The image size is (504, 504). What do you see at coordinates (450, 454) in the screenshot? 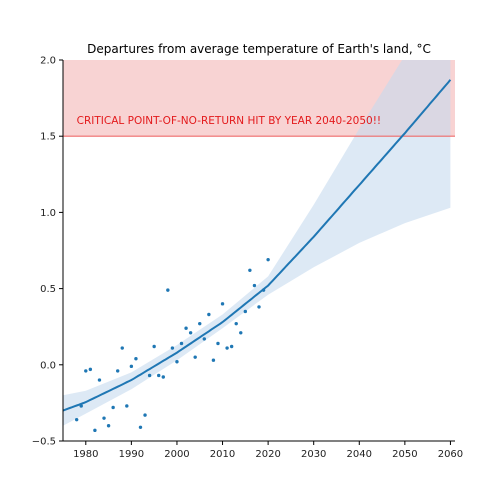
I see `x-tick-label: 2060` at bounding box center [450, 454].